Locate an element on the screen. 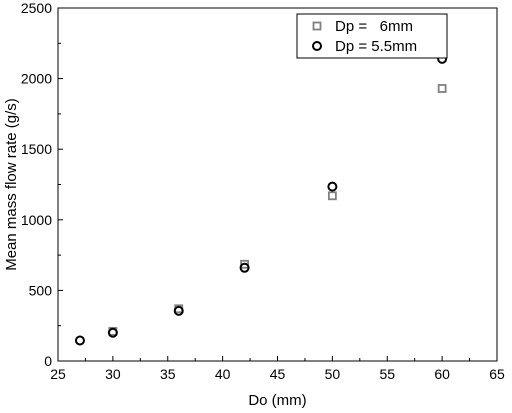 This screenshot has height=413, width=512. y-tick-label: 1500 is located at coordinates (36, 149).